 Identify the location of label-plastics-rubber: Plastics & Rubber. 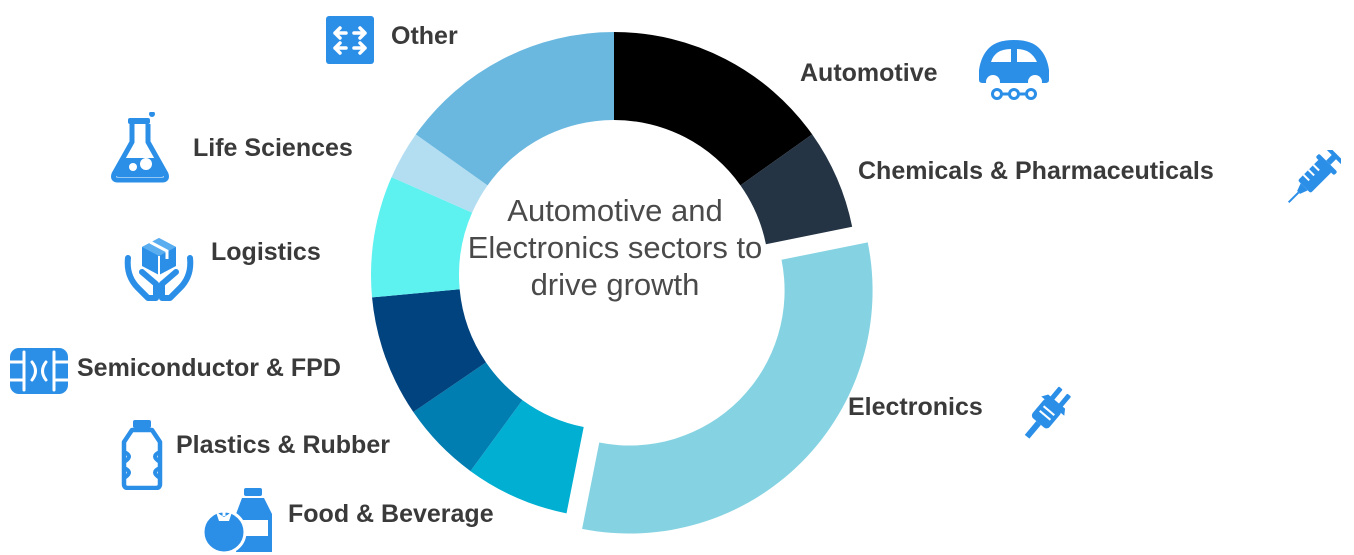
(283, 445).